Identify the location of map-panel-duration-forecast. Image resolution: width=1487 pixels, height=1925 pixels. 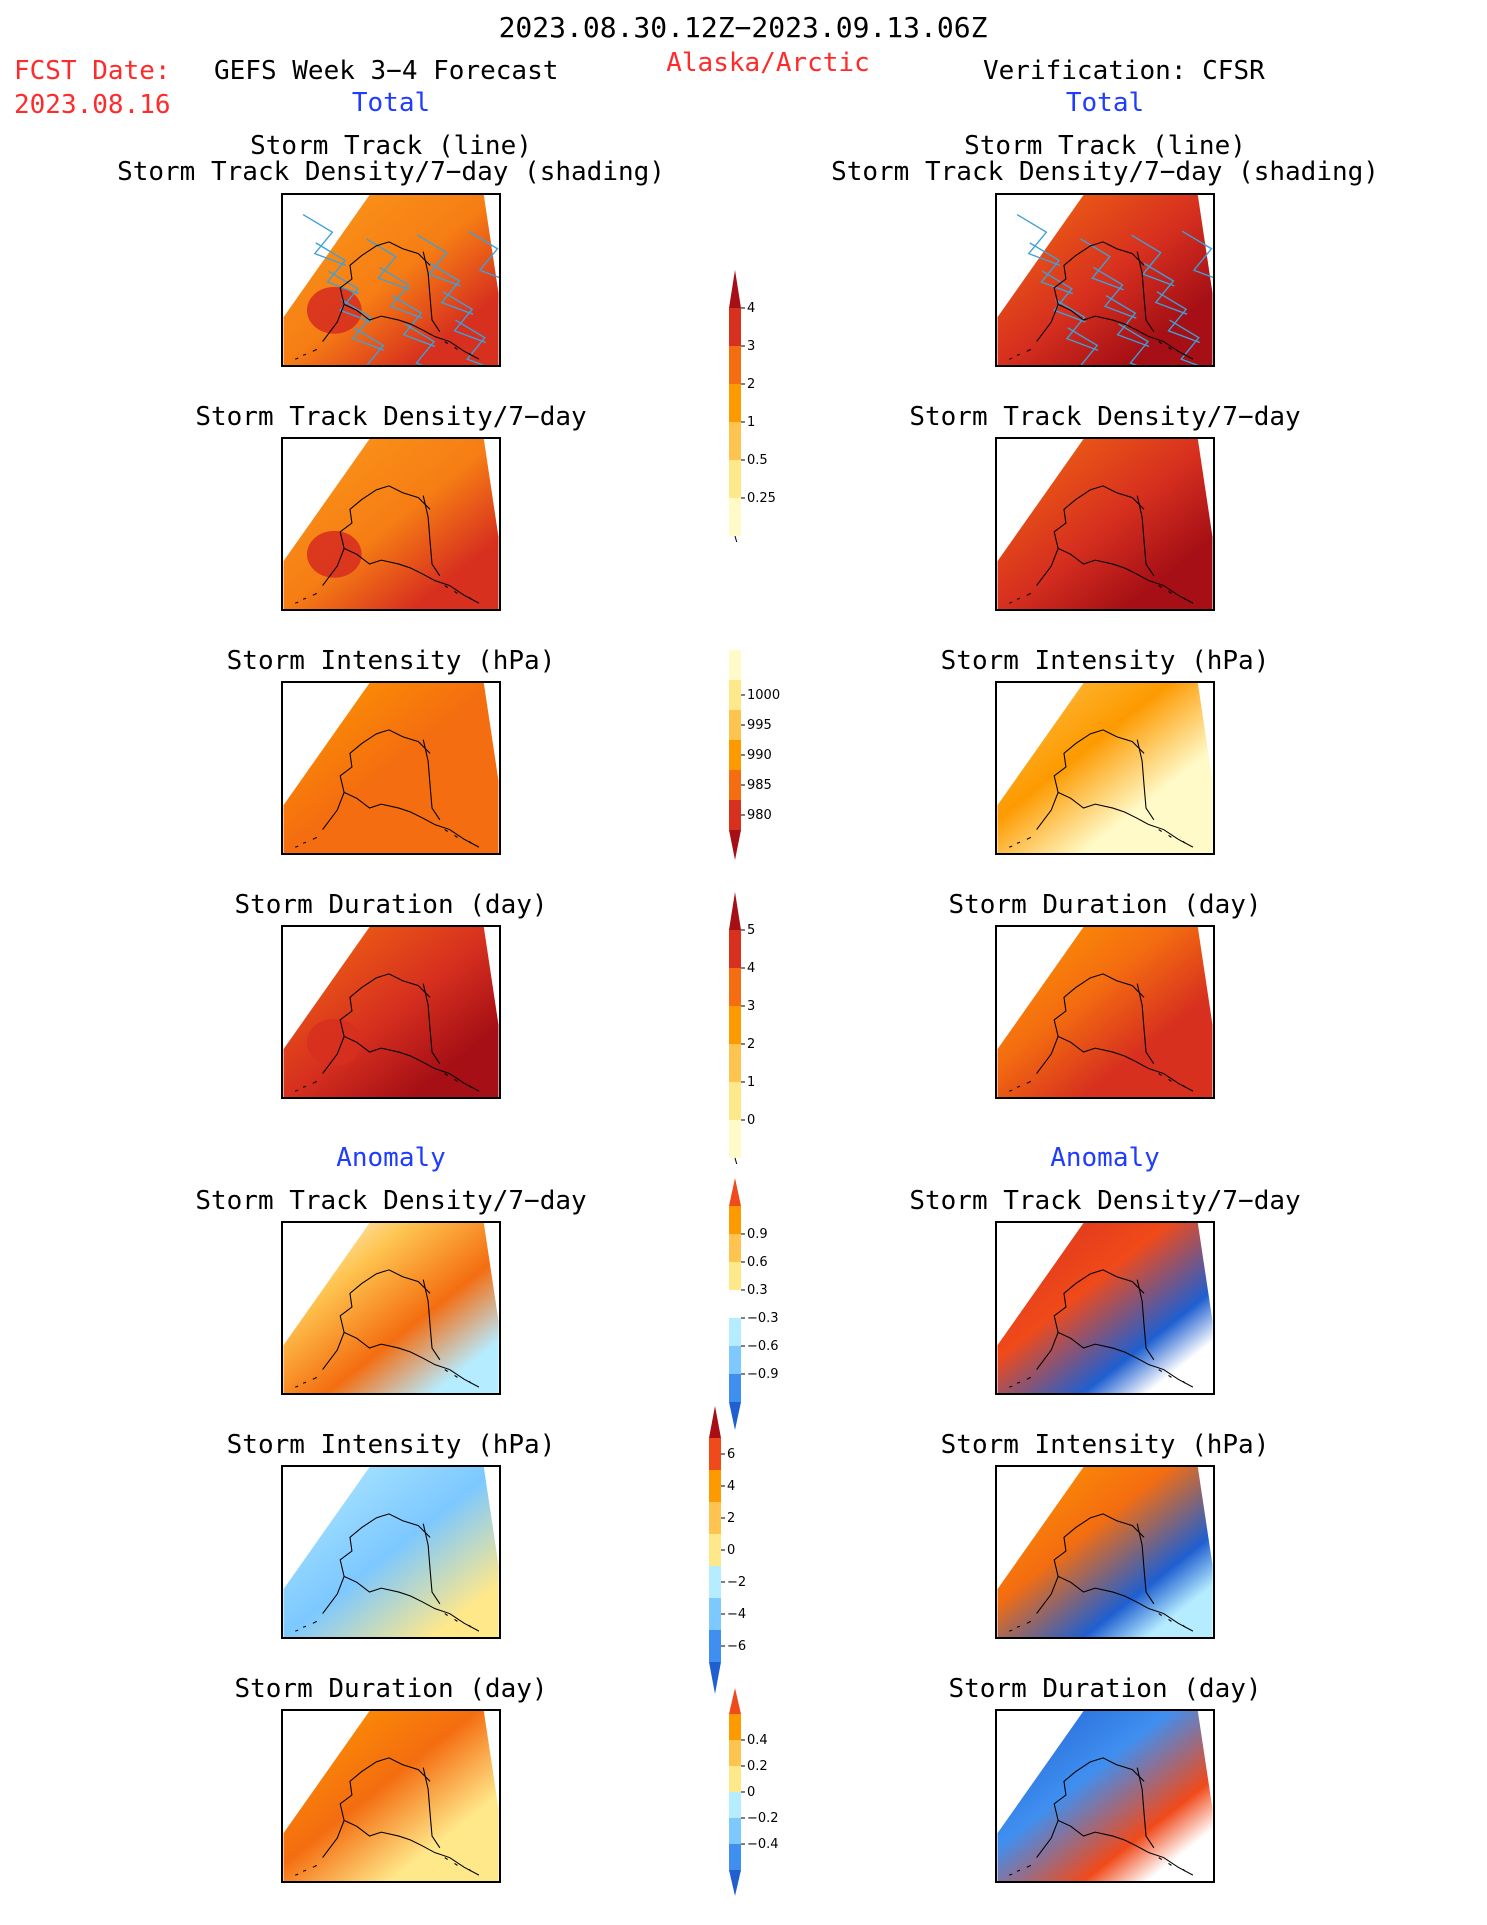
(391, 1012).